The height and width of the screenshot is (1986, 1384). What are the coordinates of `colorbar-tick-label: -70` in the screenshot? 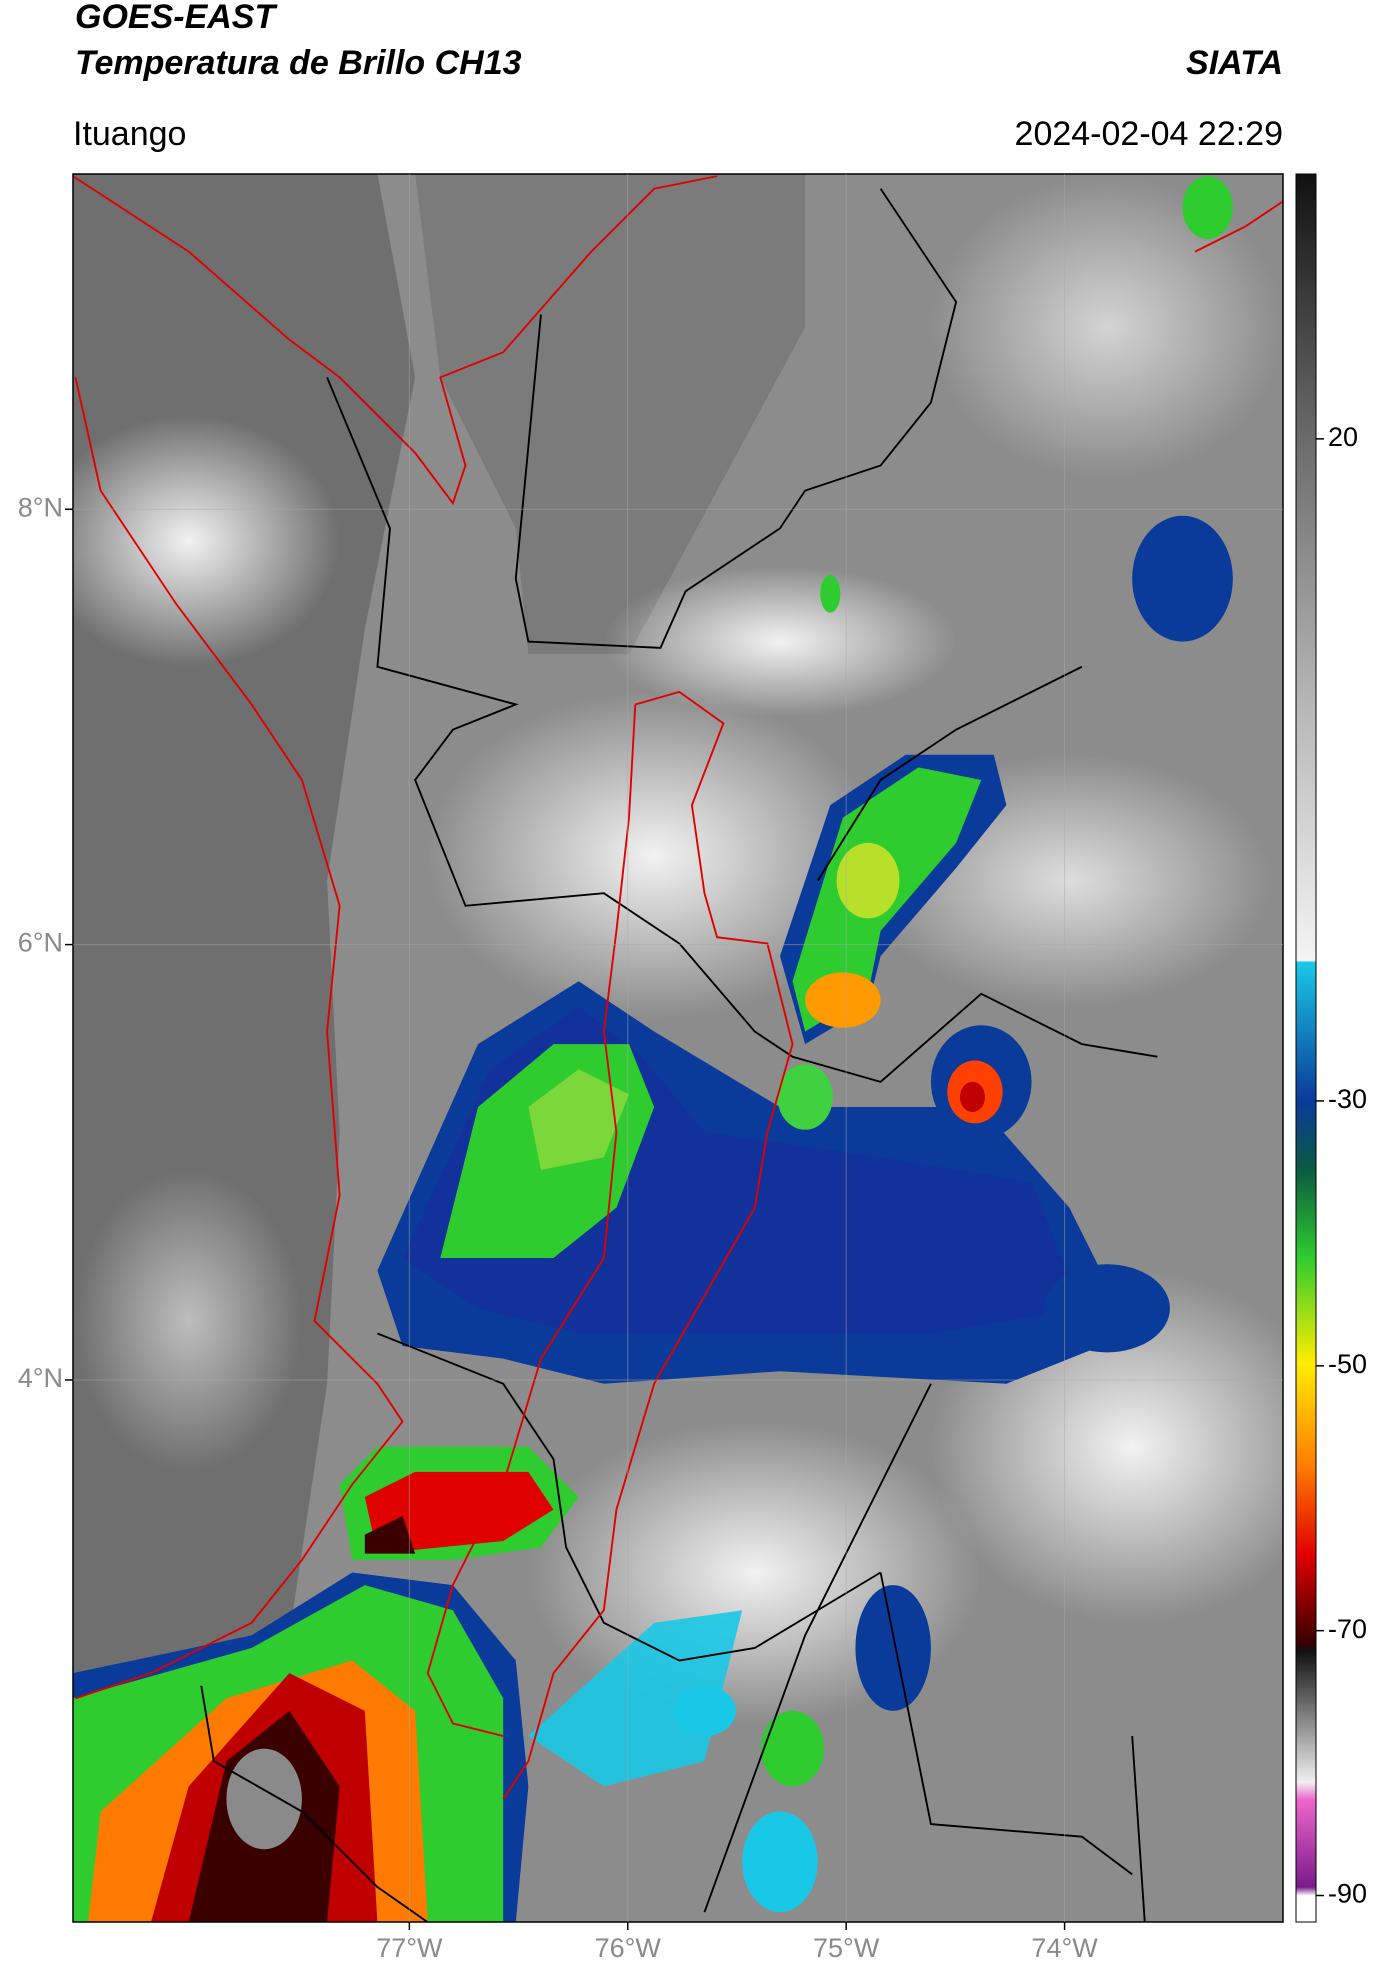 It's located at (1347, 1629).